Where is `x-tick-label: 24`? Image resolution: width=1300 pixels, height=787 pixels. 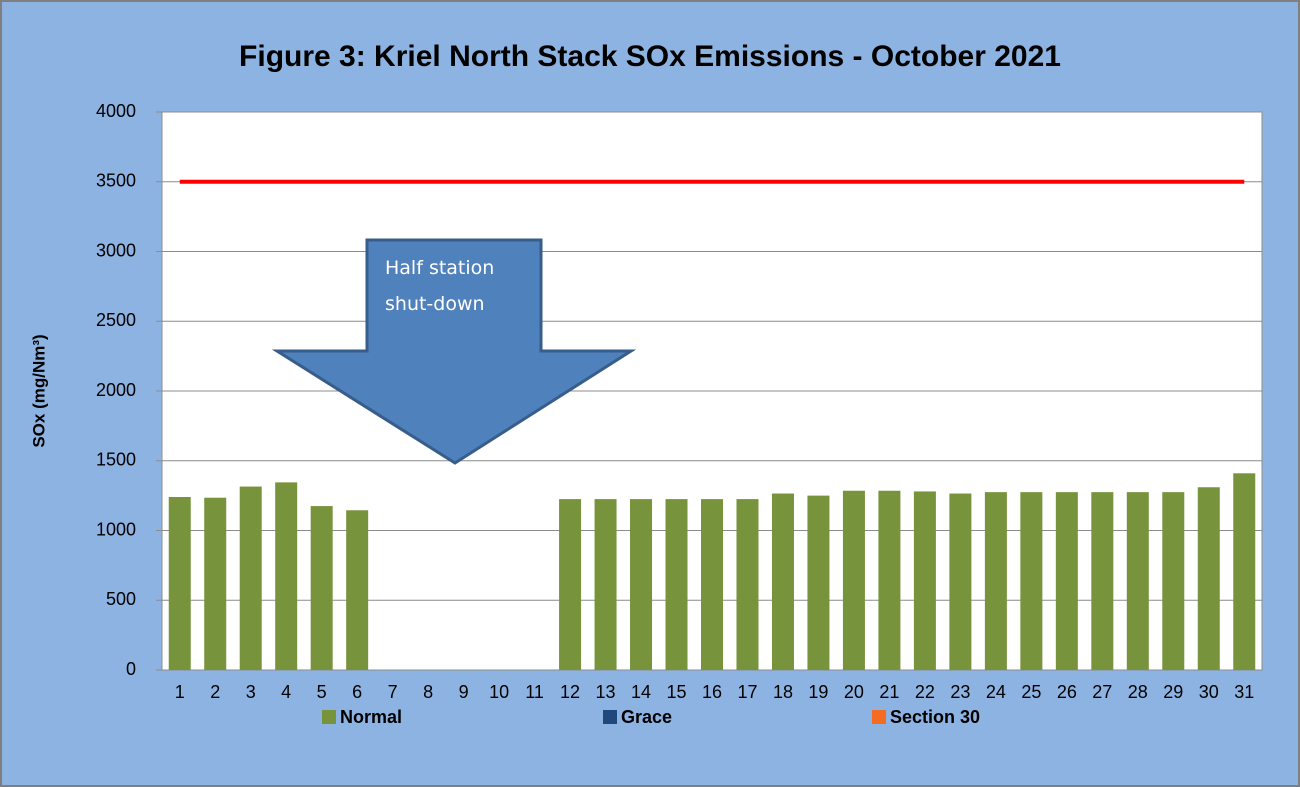 x-tick-label: 24 is located at coordinates (996, 692).